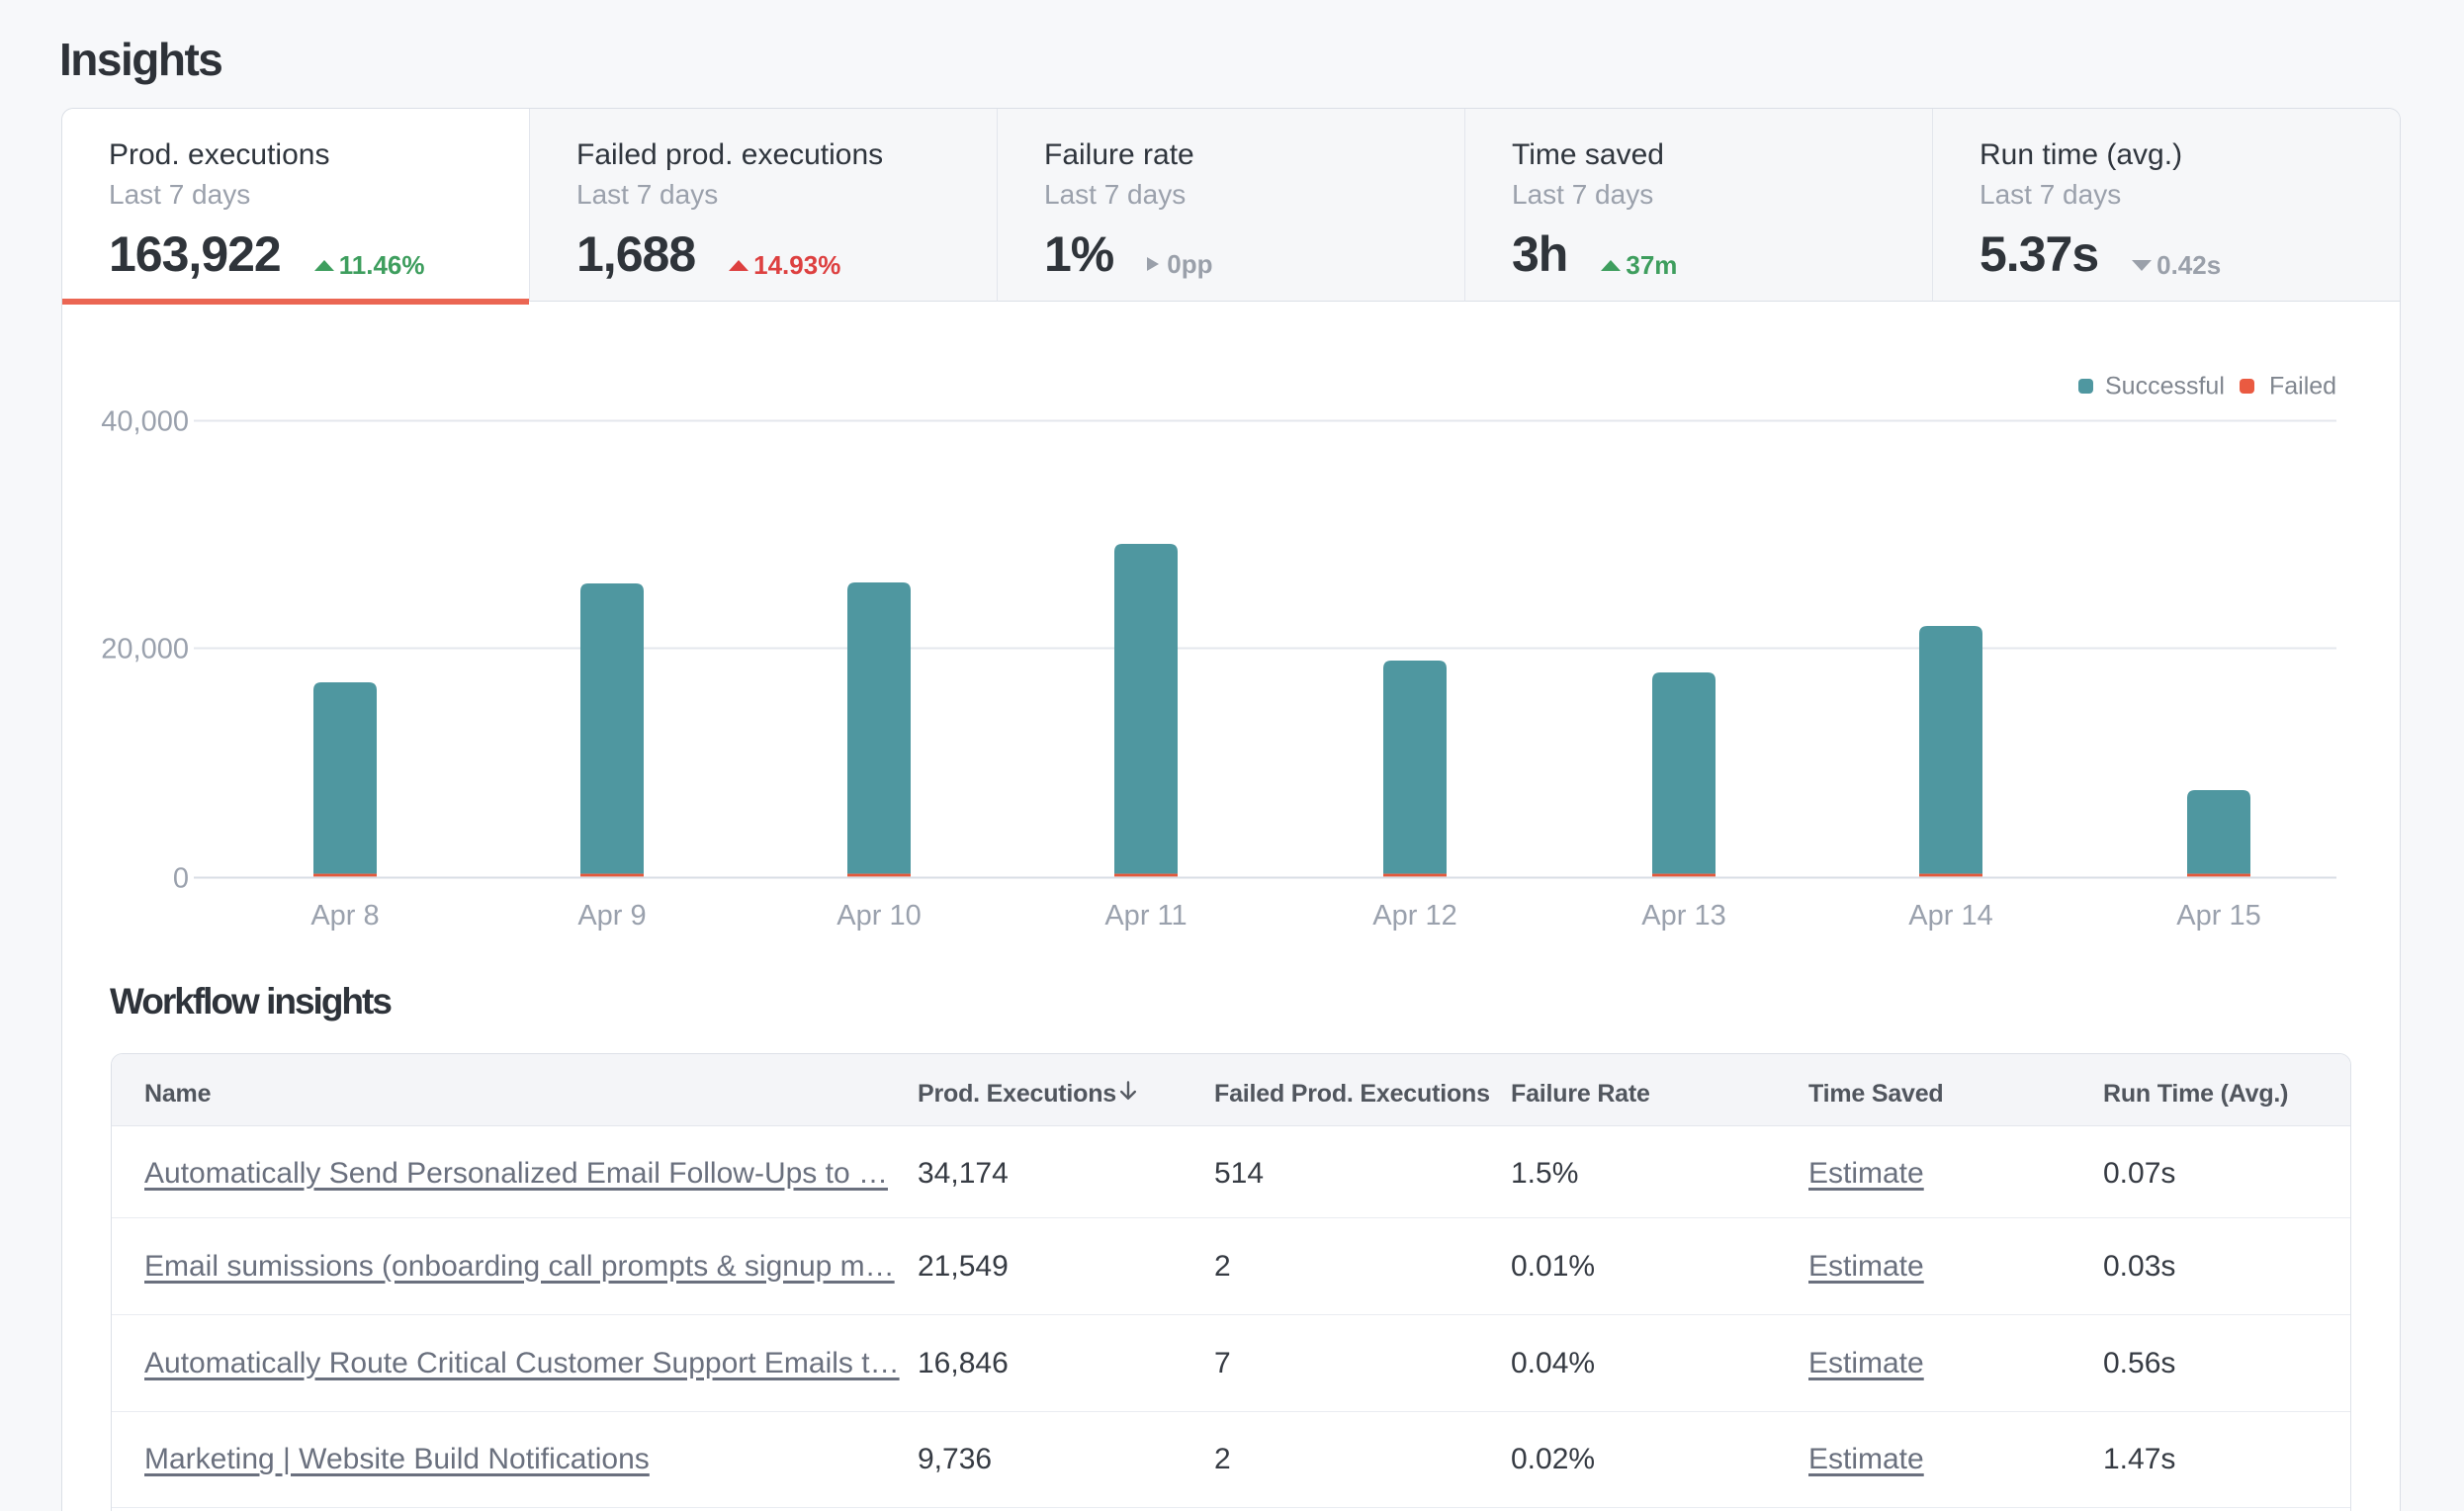 The width and height of the screenshot is (2464, 1511). Describe the element at coordinates (145, 650) in the screenshot. I see `svg-text: 20,000` at that location.